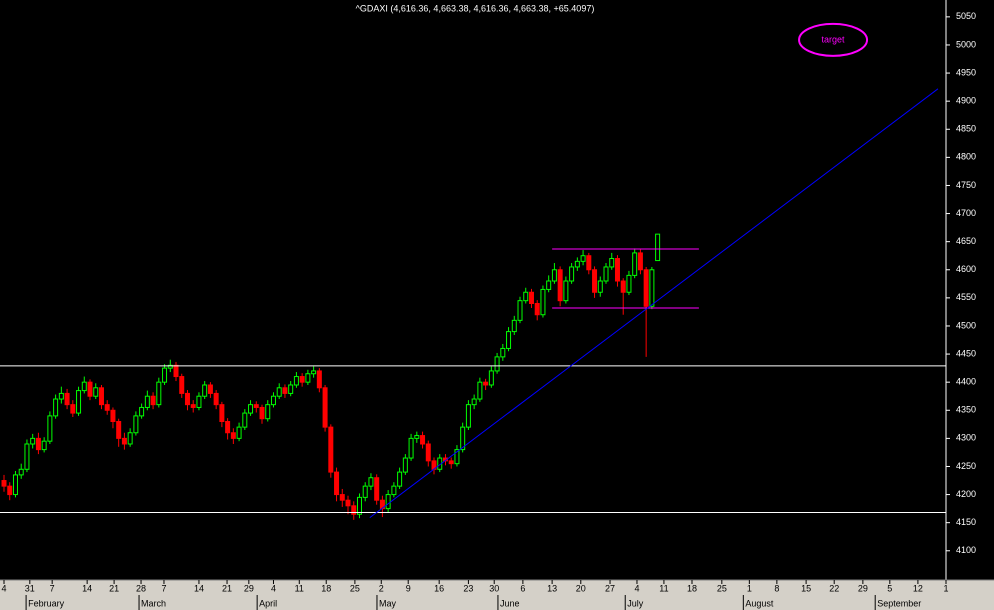 The width and height of the screenshot is (994, 610). I want to click on x-tick-label: 1, so click(749, 588).